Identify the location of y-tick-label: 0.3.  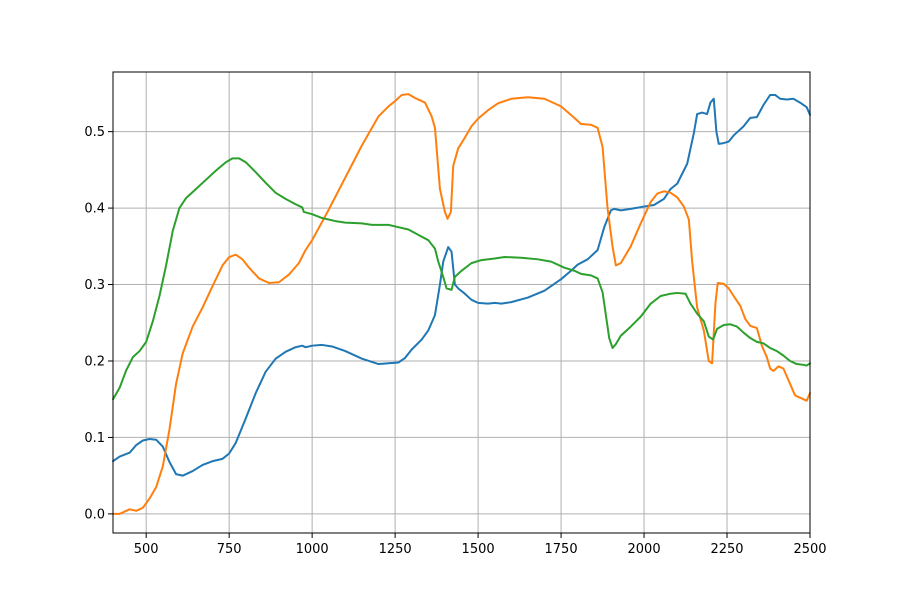
(94, 285).